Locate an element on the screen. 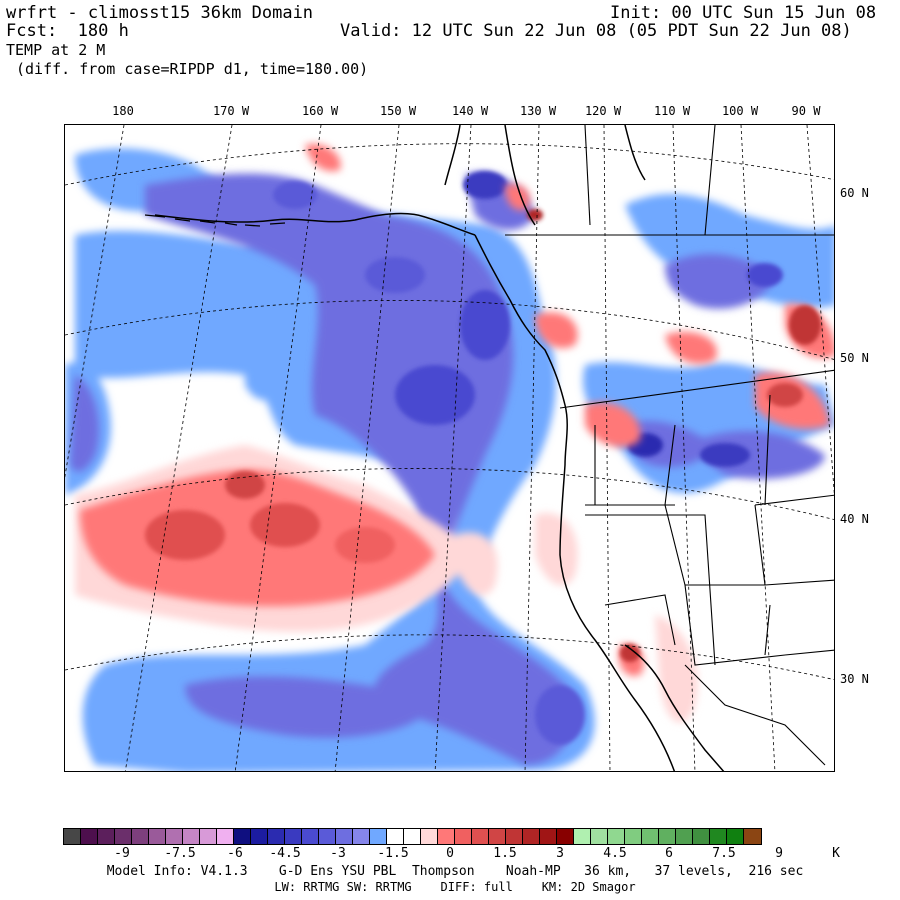  aleutian-islands is located at coordinates (215, 220).